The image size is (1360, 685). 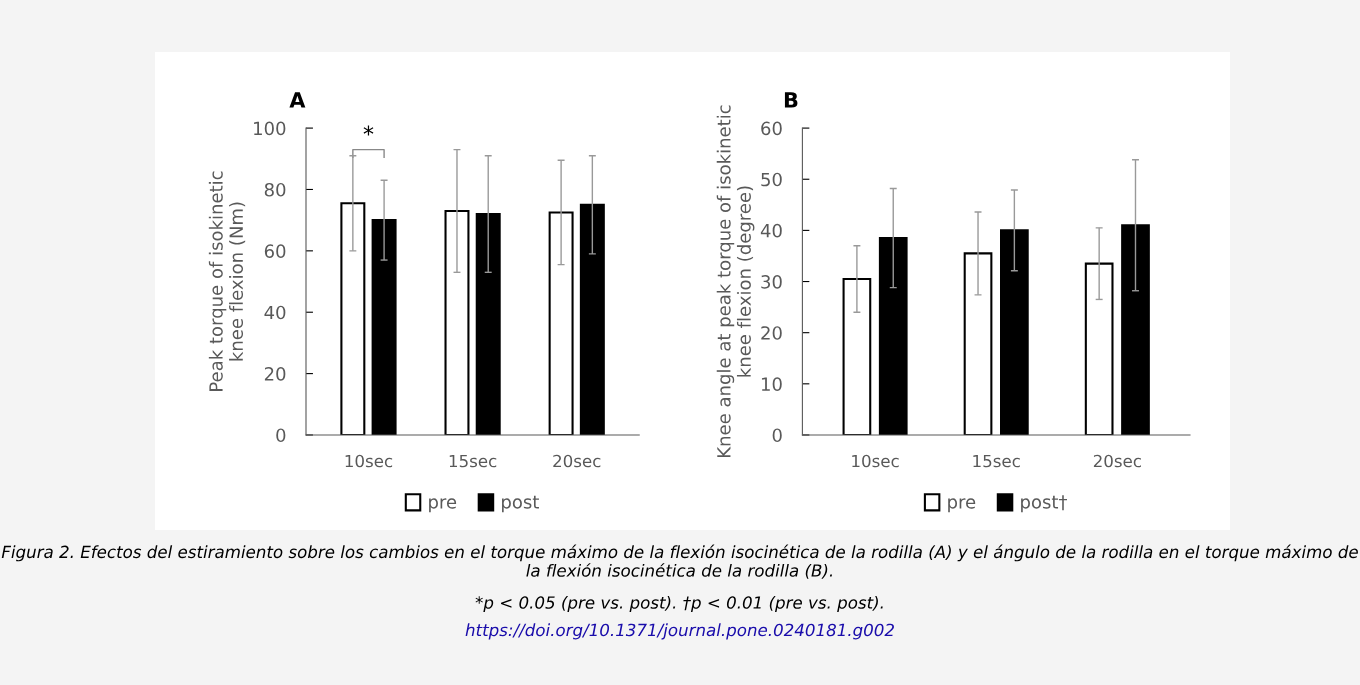 What do you see at coordinates (270, 128) in the screenshot?
I see `y-tick-label: 100` at bounding box center [270, 128].